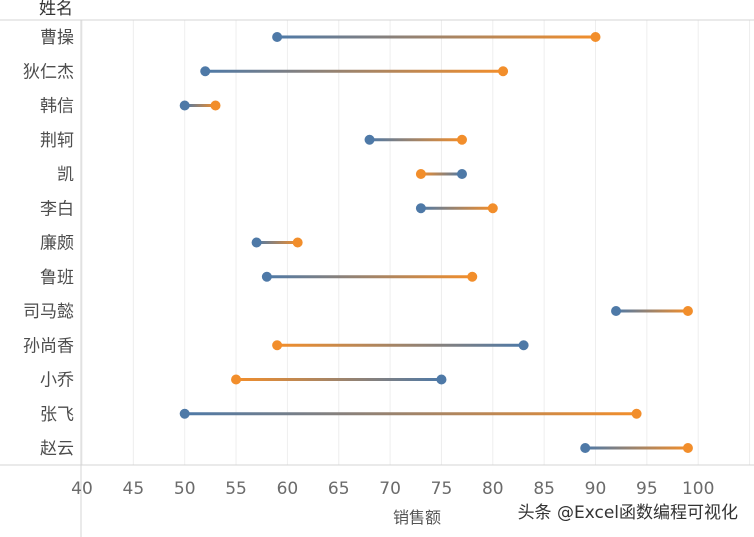 The height and width of the screenshot is (537, 754). Describe the element at coordinates (544, 489) in the screenshot. I see `x-tick-label: 85` at that location.